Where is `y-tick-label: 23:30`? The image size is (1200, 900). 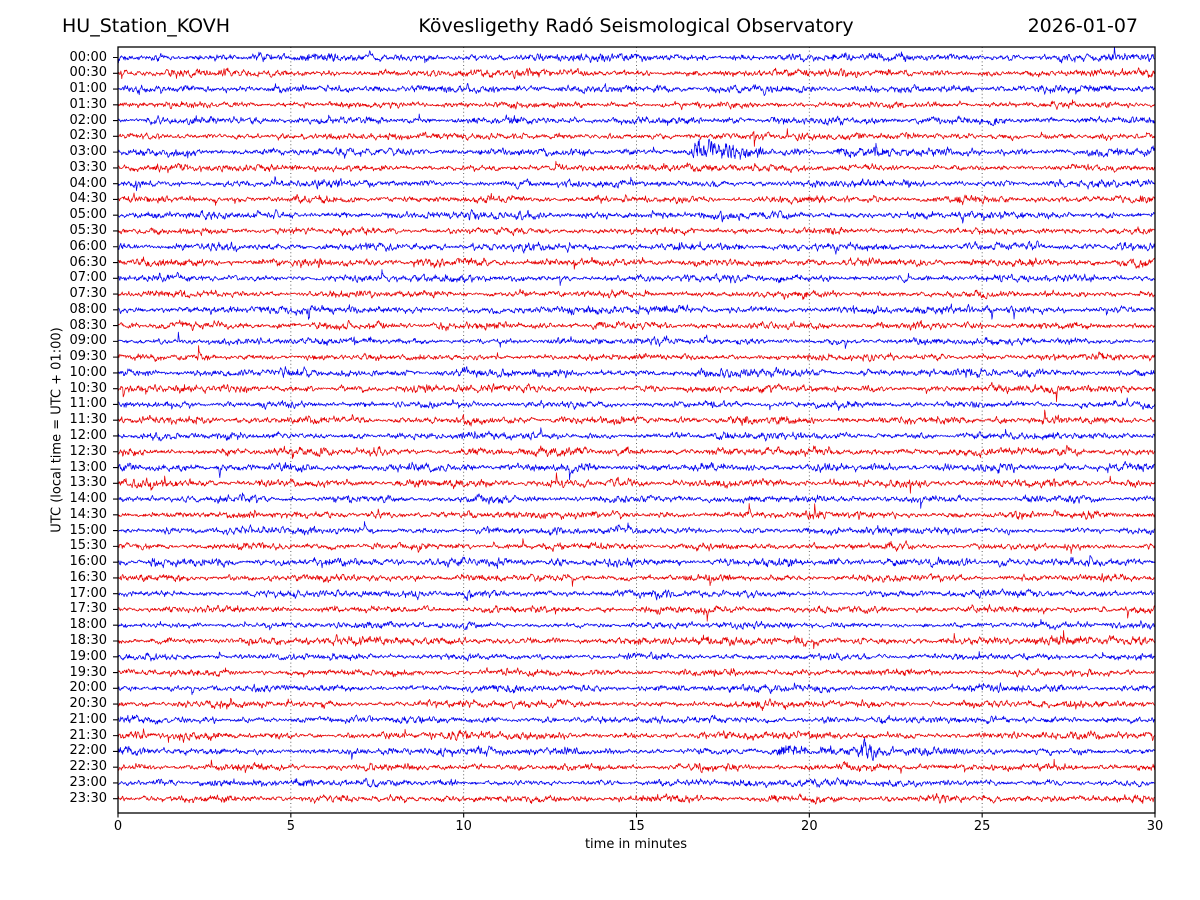 y-tick-label: 23:30 is located at coordinates (88, 798).